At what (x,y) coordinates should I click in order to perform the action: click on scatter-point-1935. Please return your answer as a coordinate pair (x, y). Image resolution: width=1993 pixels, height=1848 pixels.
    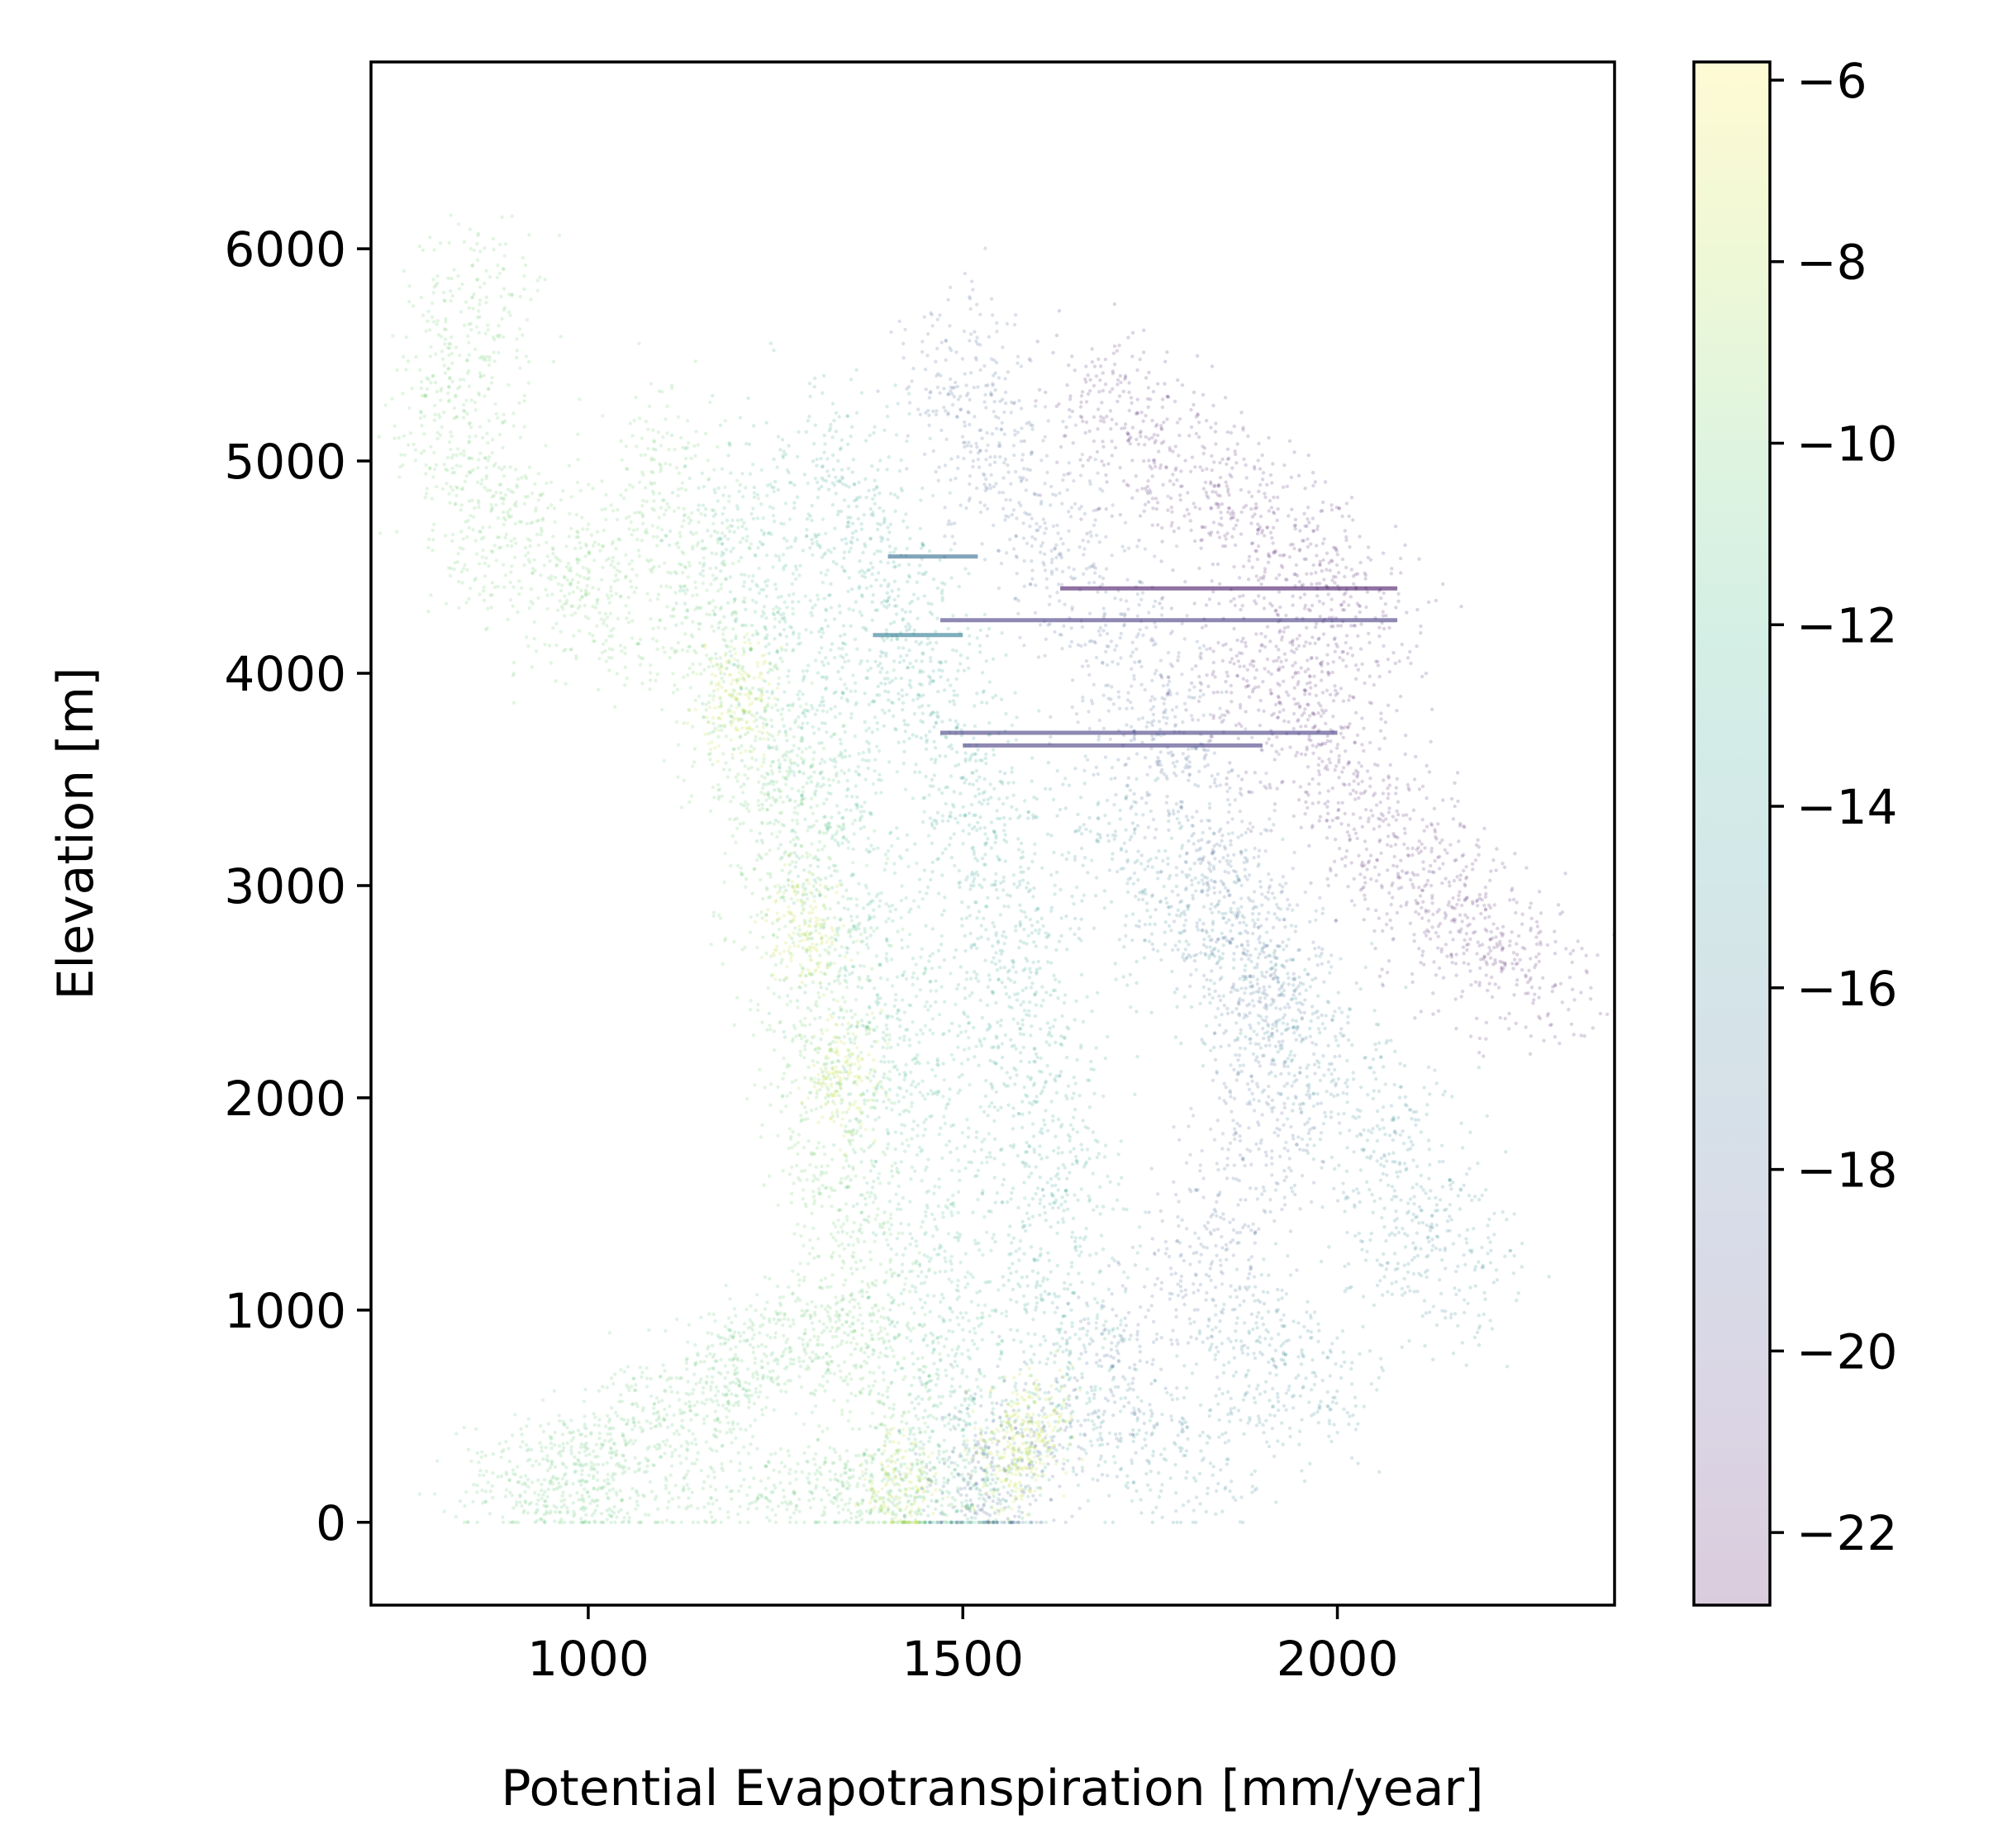
    Looking at the image, I should click on (846, 1126).